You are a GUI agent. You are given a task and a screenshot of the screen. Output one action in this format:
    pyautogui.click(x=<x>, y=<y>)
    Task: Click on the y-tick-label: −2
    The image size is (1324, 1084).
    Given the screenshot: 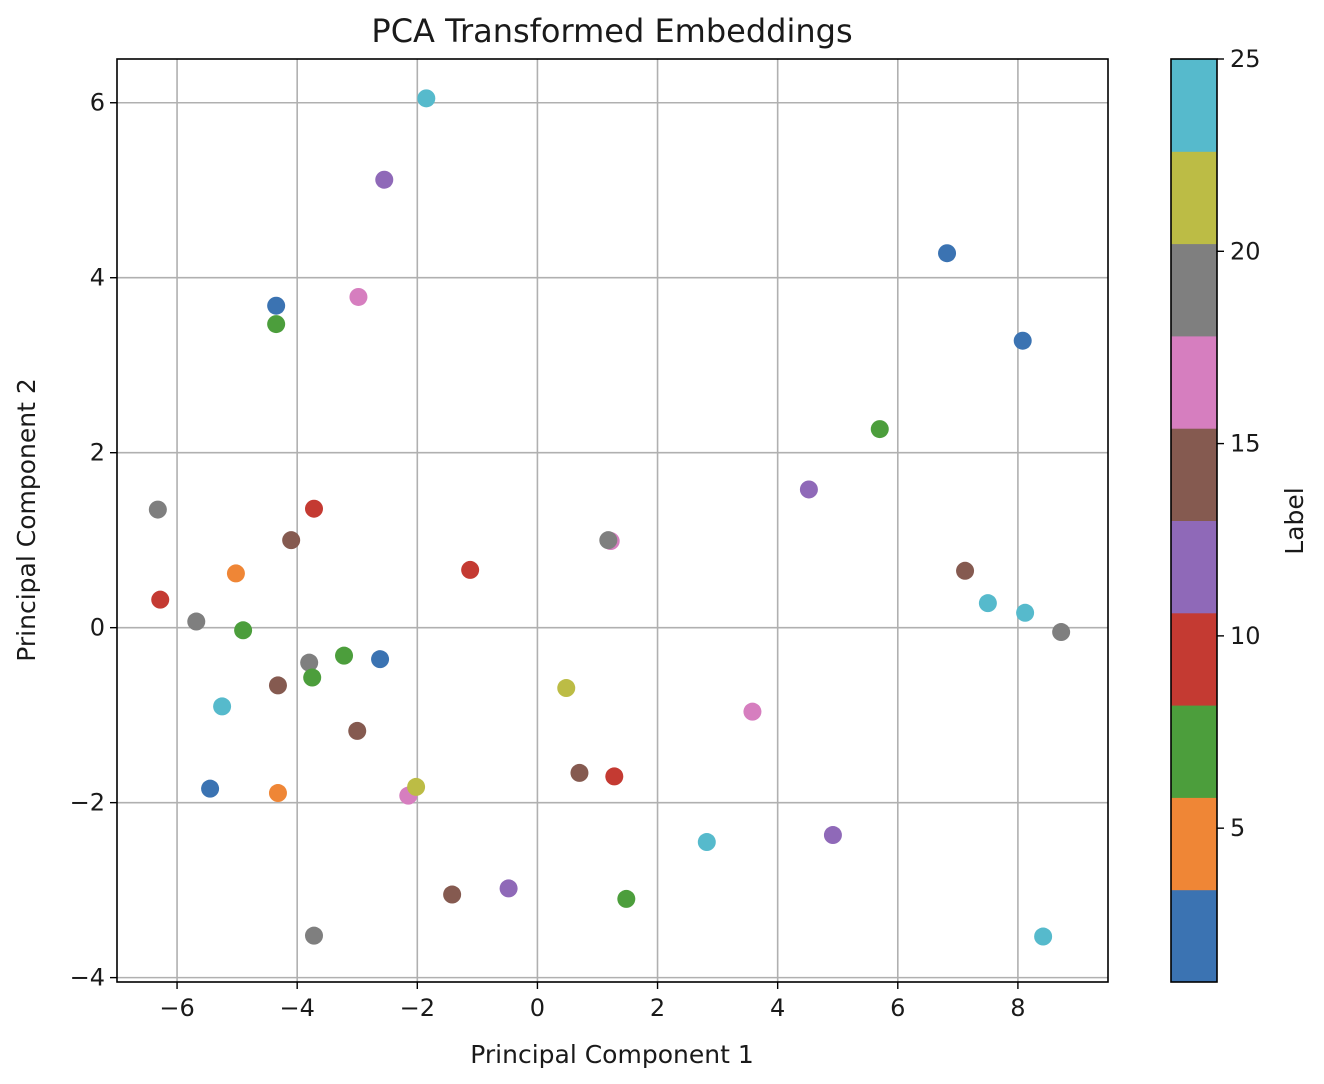 What is the action you would take?
    pyautogui.click(x=87, y=803)
    